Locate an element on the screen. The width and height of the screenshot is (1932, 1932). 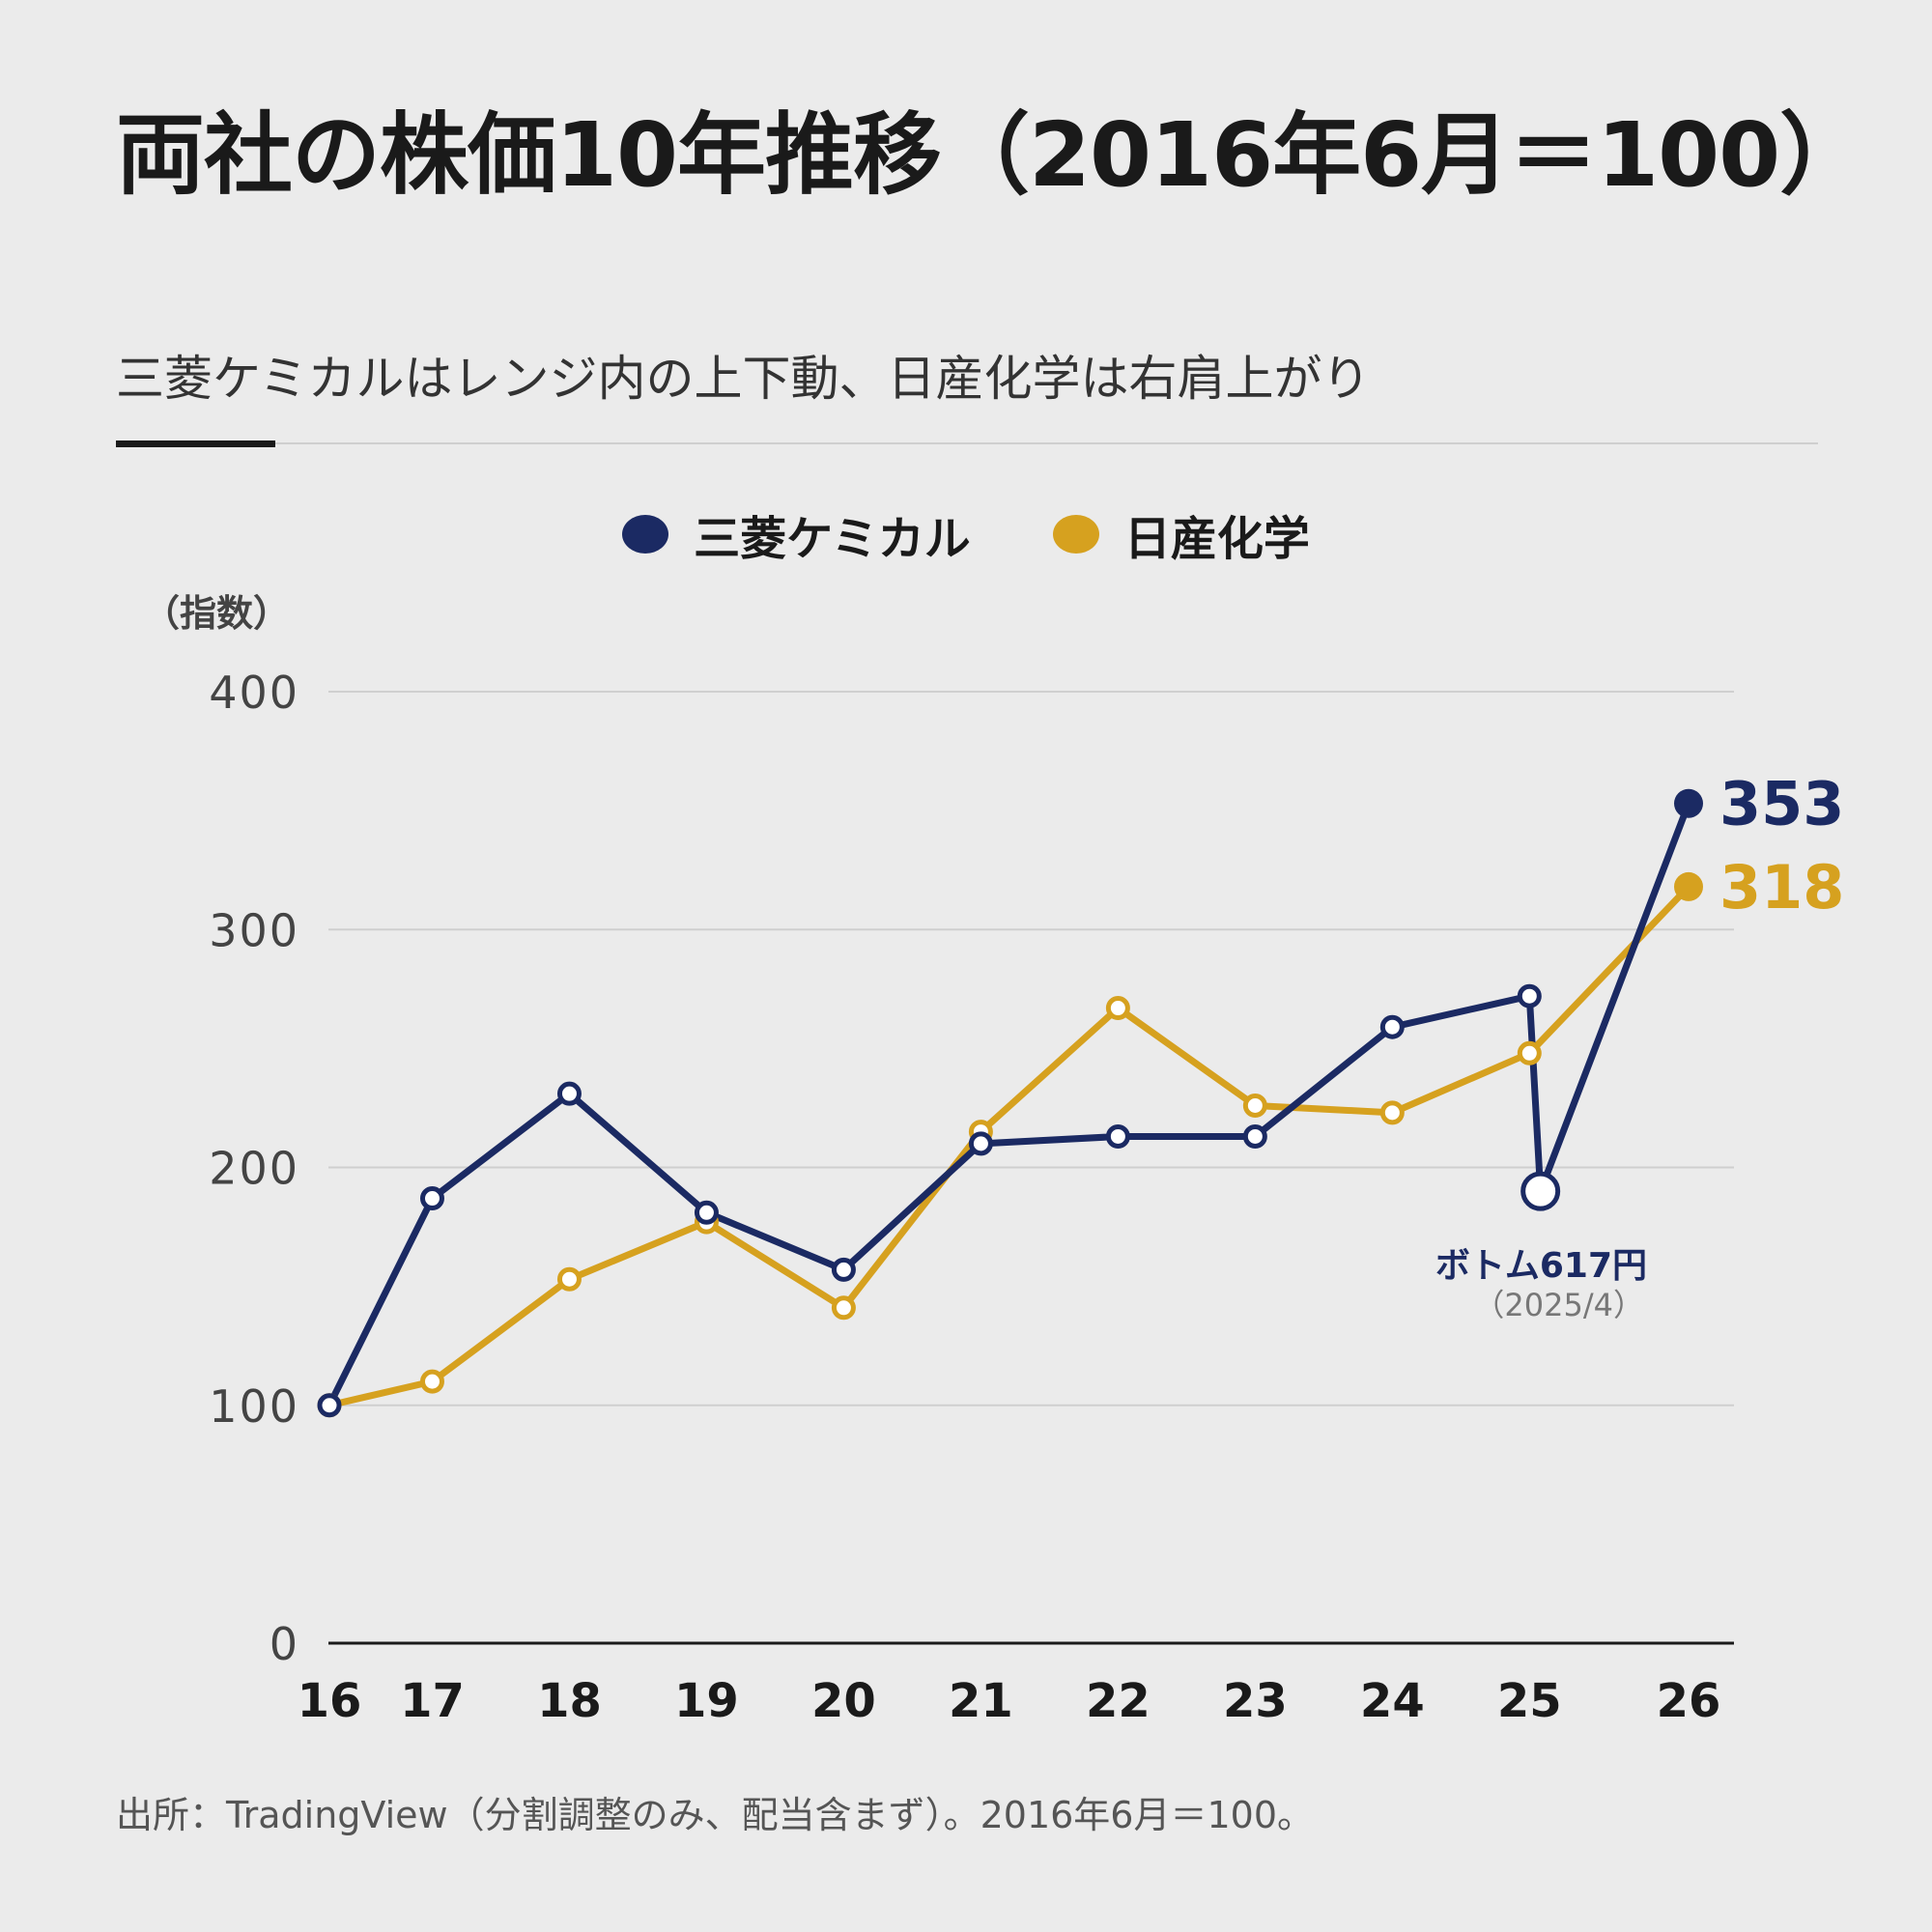
legend-swatch-nissan is located at coordinates (1075, 534).